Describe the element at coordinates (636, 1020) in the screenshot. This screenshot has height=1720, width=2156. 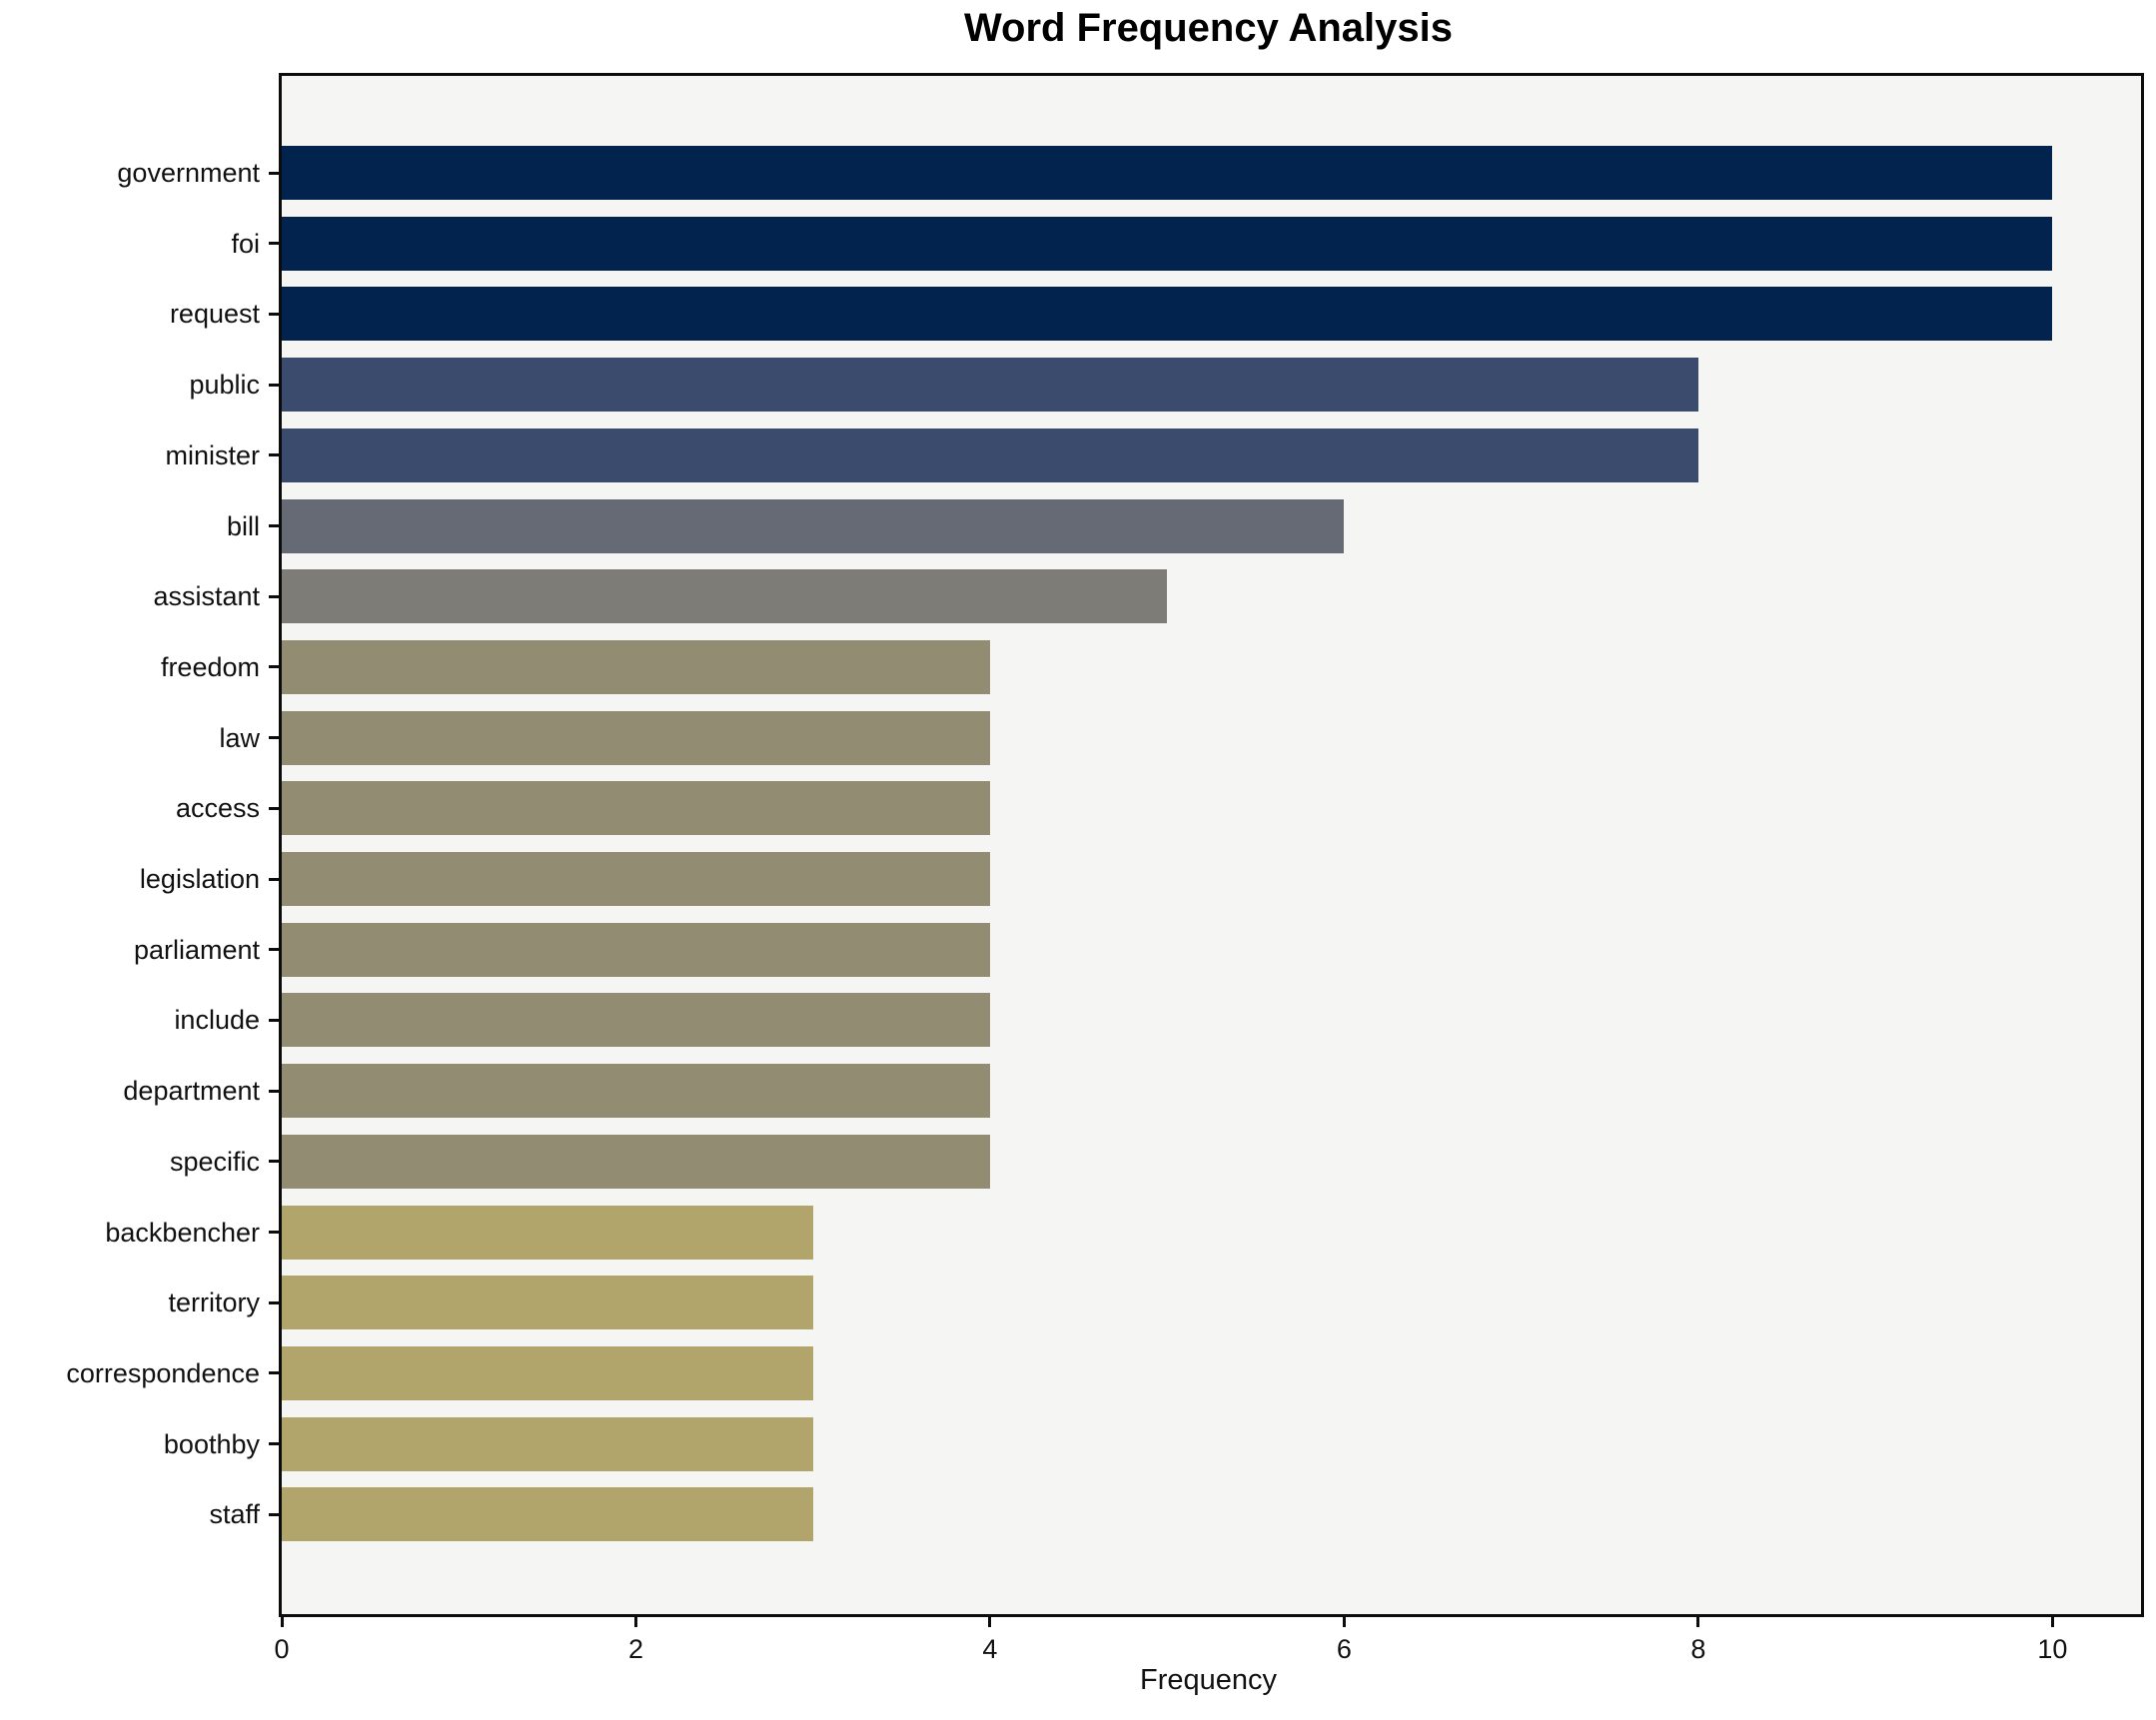
I see `bar-include` at that location.